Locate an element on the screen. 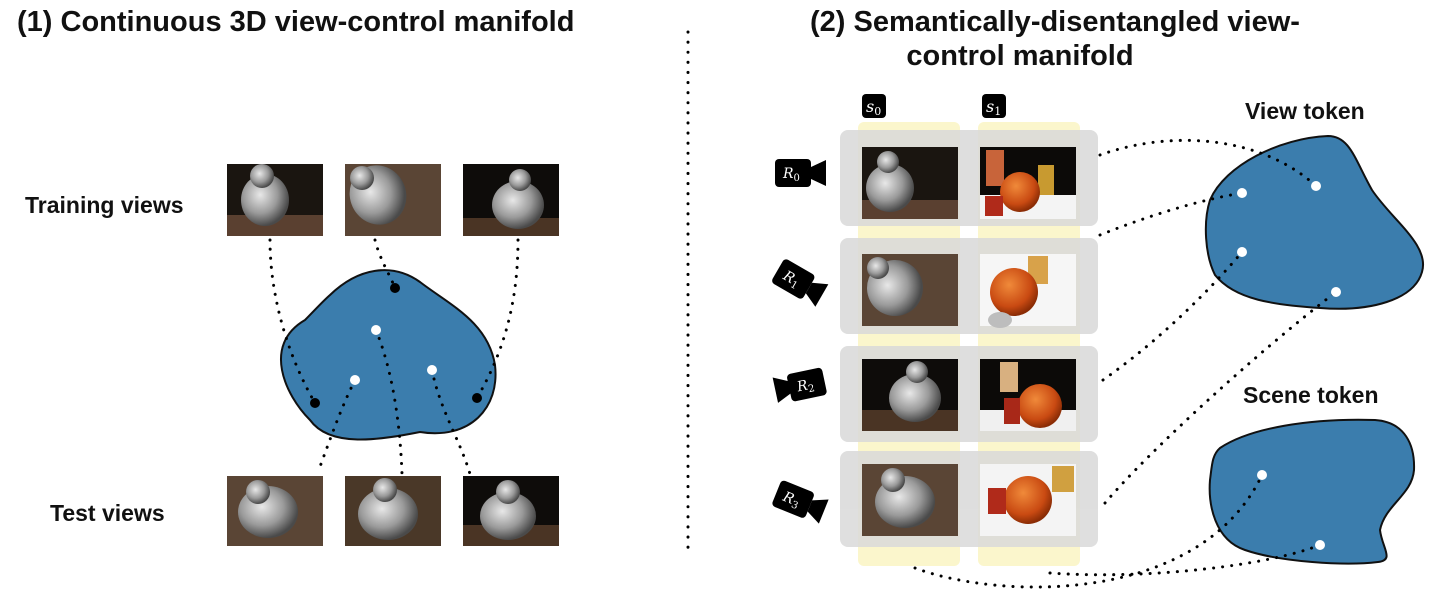 Image resolution: width=1442 pixels, height=610 pixels. view-token-label: View token is located at coordinates (1305, 111).